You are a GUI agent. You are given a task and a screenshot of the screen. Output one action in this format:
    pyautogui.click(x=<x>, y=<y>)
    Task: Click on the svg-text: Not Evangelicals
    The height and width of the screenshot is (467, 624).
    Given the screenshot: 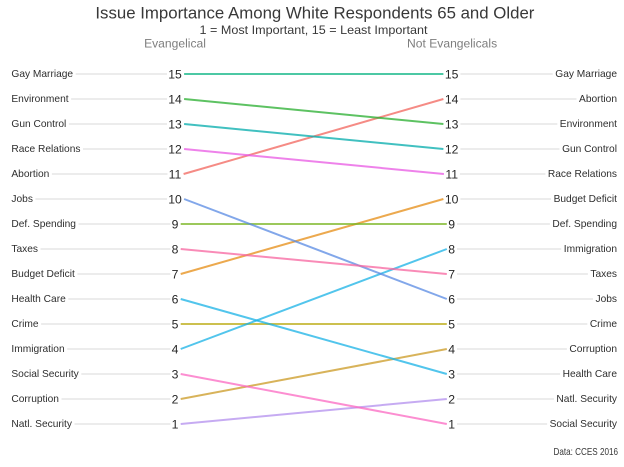 What is the action you would take?
    pyautogui.click(x=452, y=44)
    